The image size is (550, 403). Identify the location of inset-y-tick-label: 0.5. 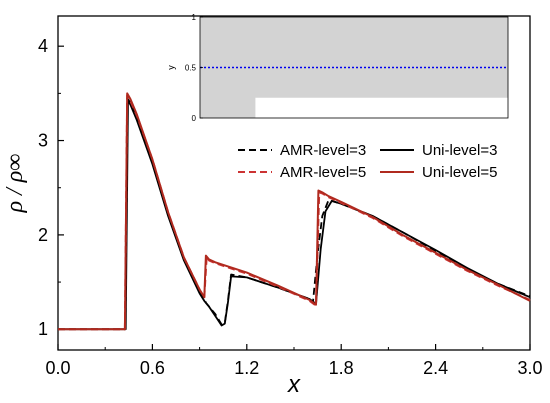
(191, 68).